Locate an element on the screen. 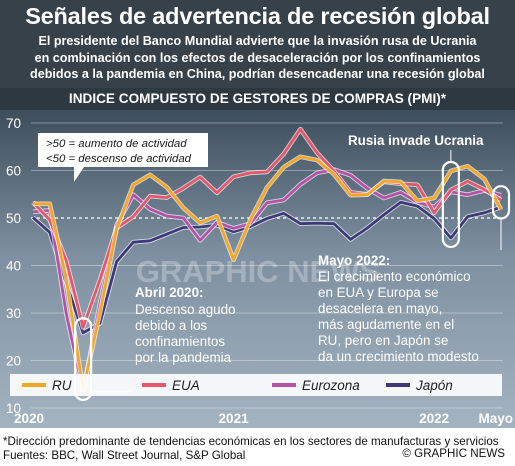  x-tick-label: 2020 is located at coordinates (29, 418).